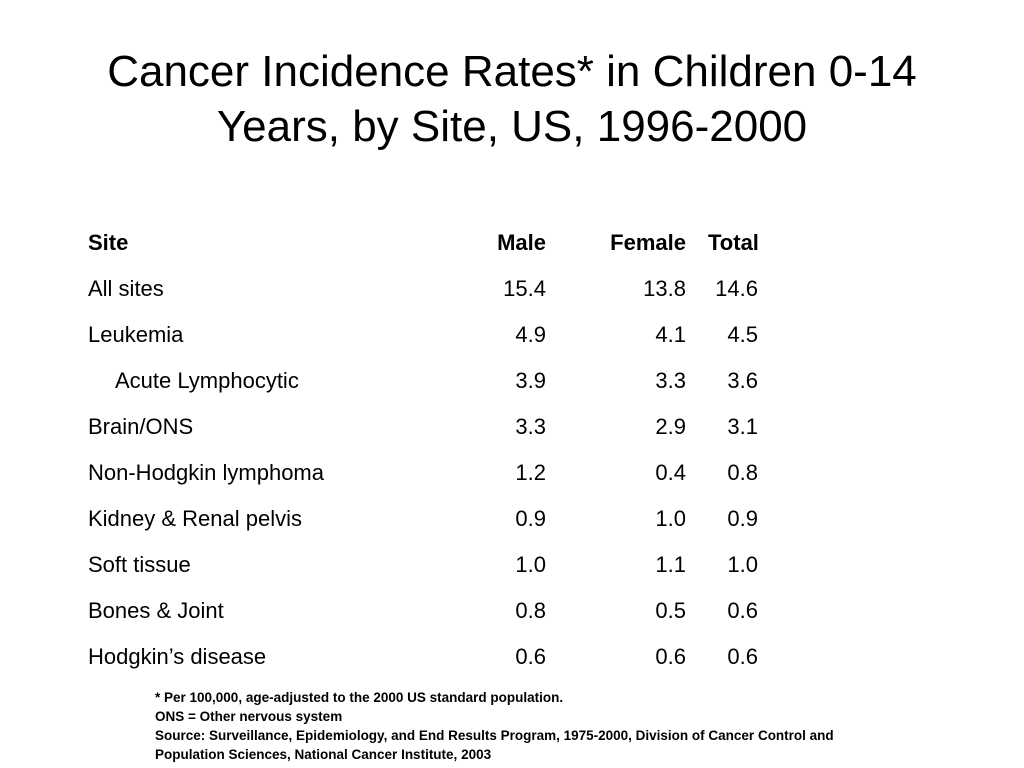  I want to click on header-male: Male, so click(521, 242).